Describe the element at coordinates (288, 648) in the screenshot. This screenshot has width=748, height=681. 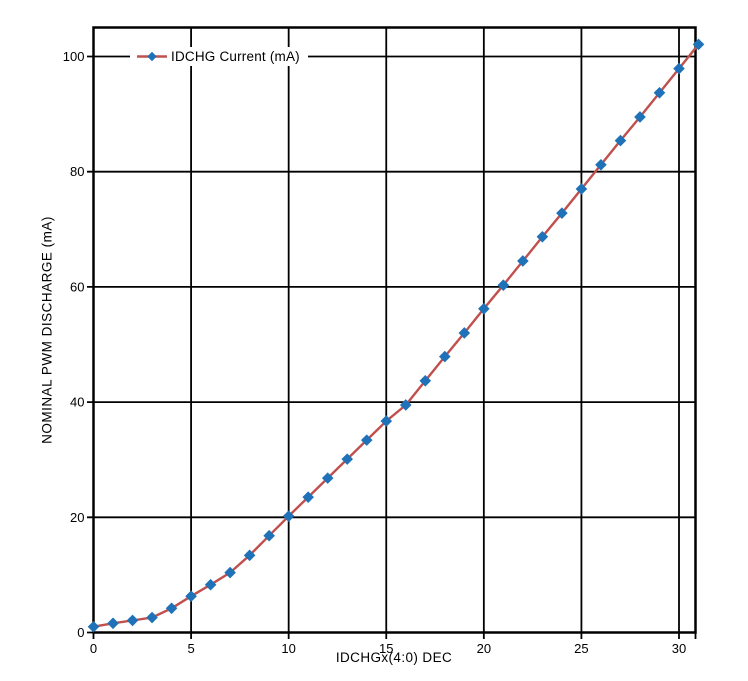
I see `x-tick-label: 10` at that location.